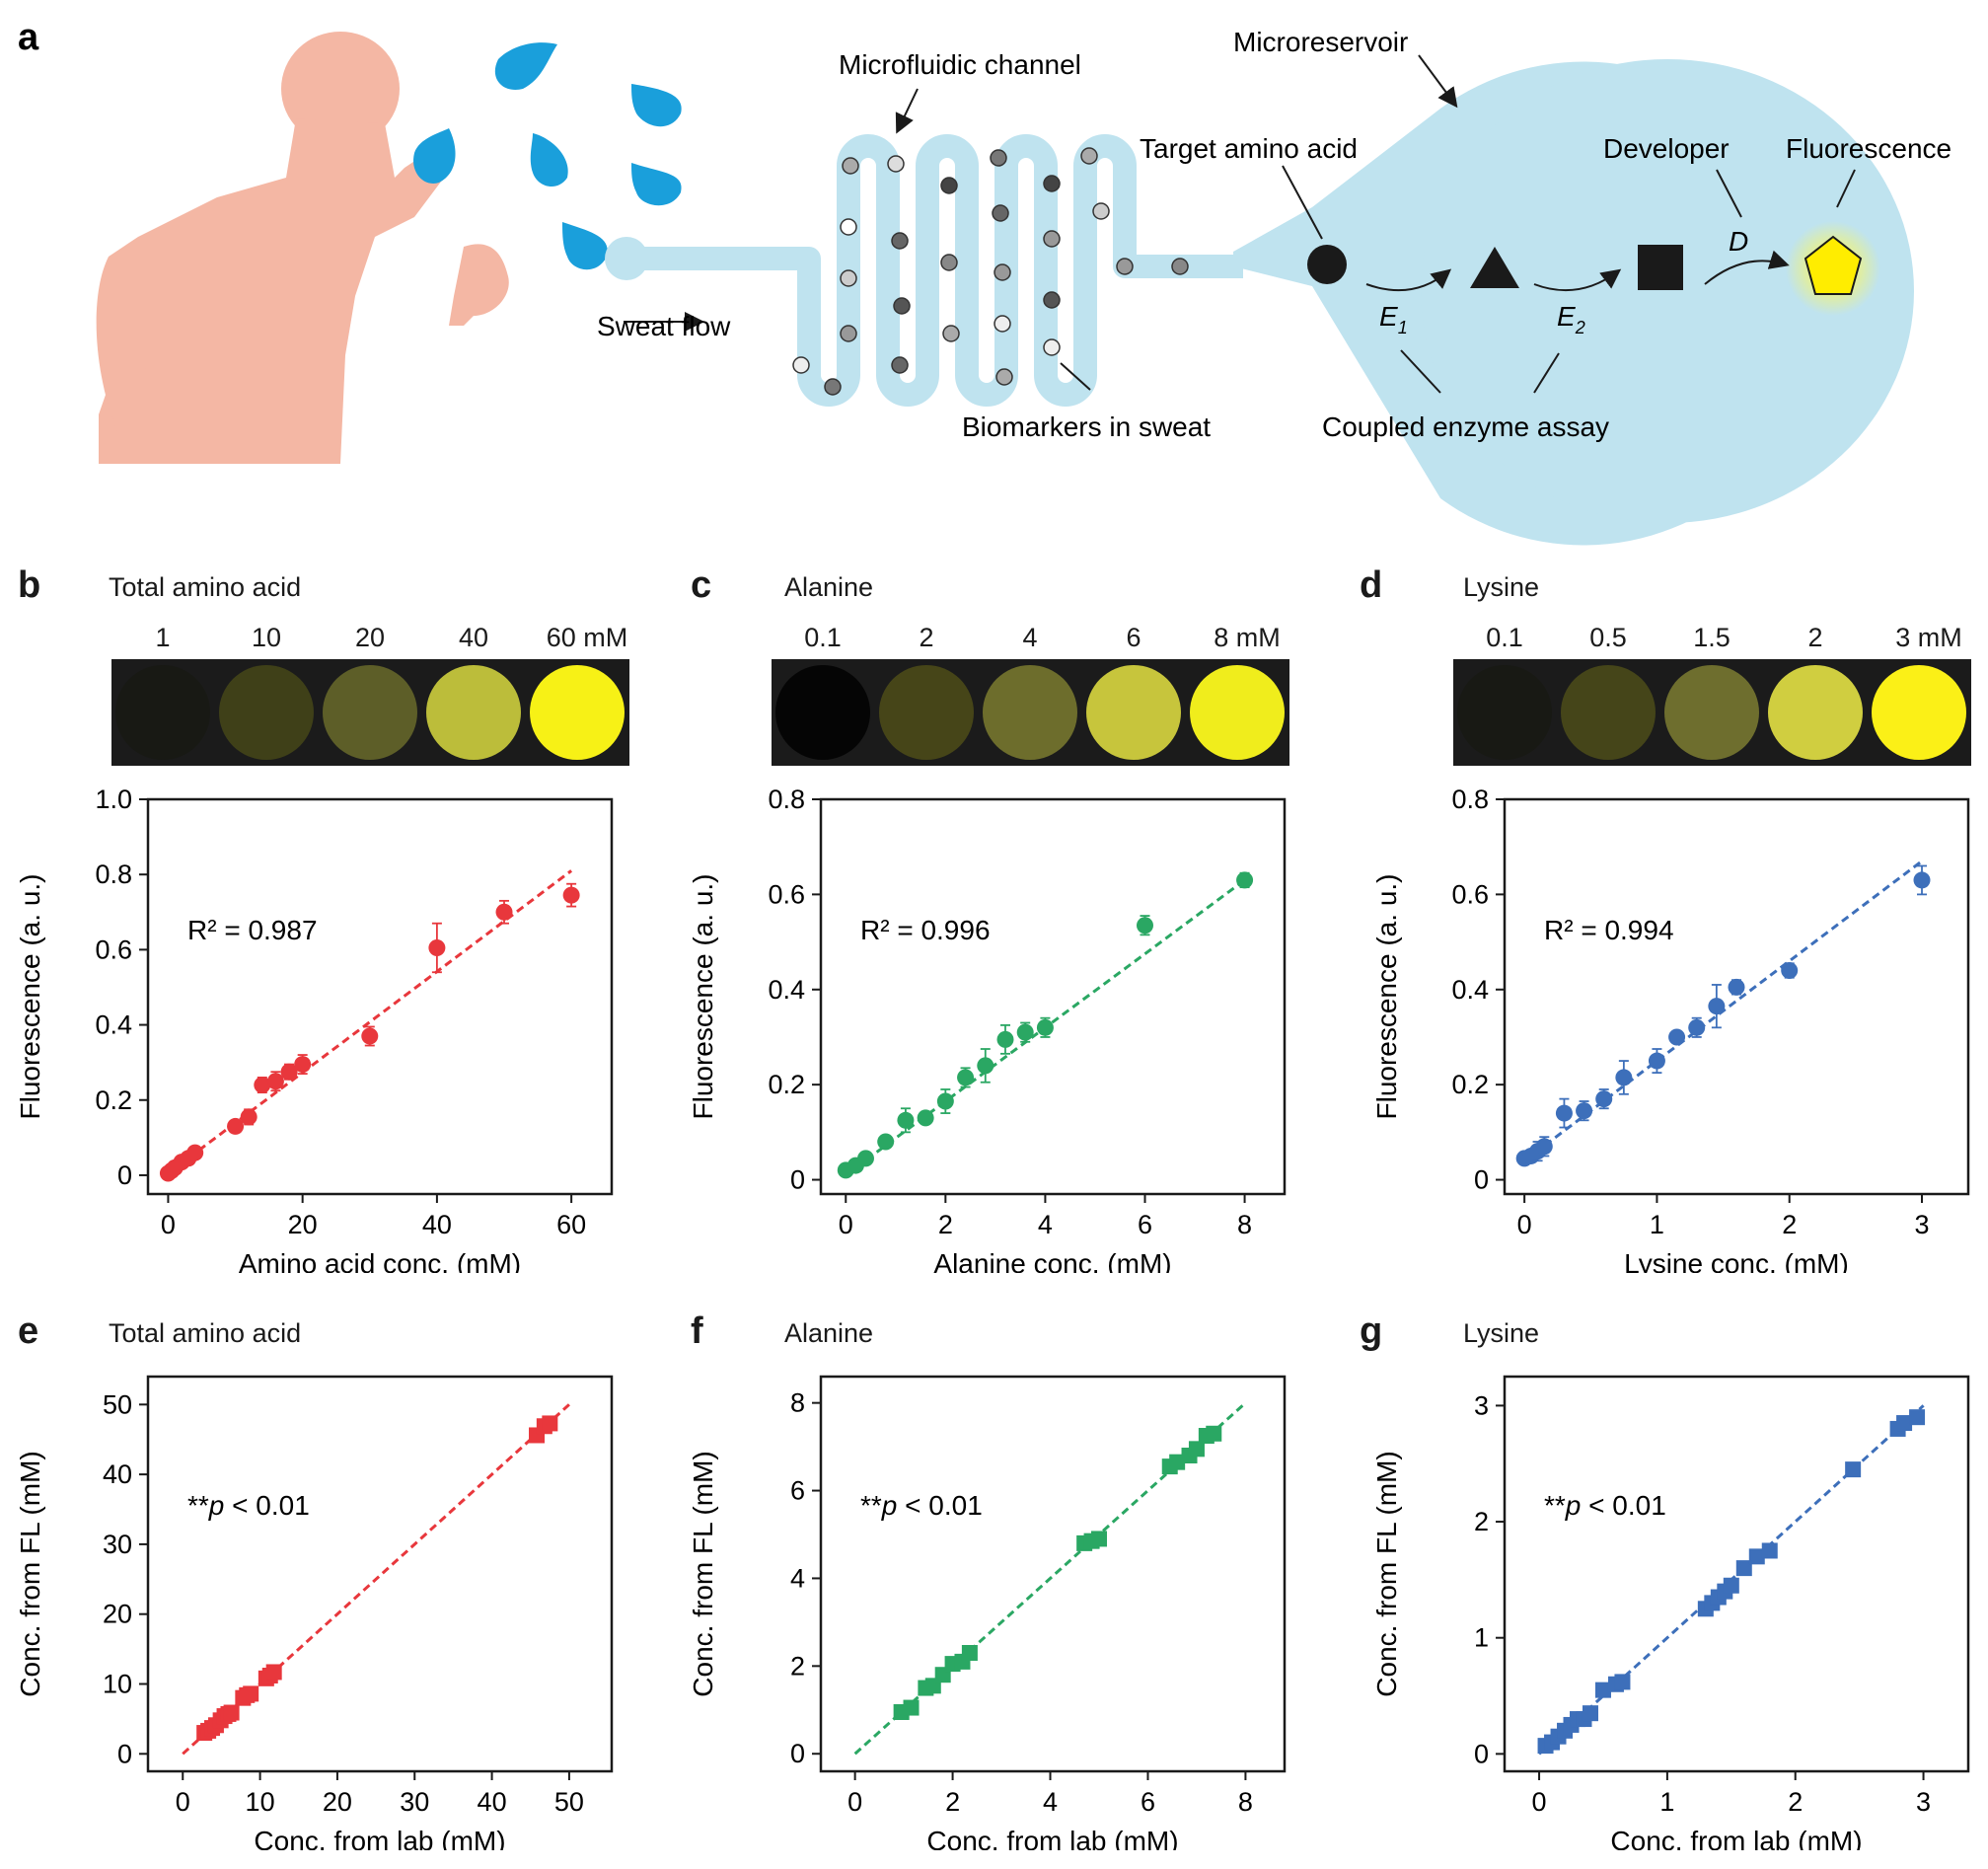 The height and width of the screenshot is (1869, 1988). Describe the element at coordinates (1815, 637) in the screenshot. I see `strip-2-label-3: 2` at that location.